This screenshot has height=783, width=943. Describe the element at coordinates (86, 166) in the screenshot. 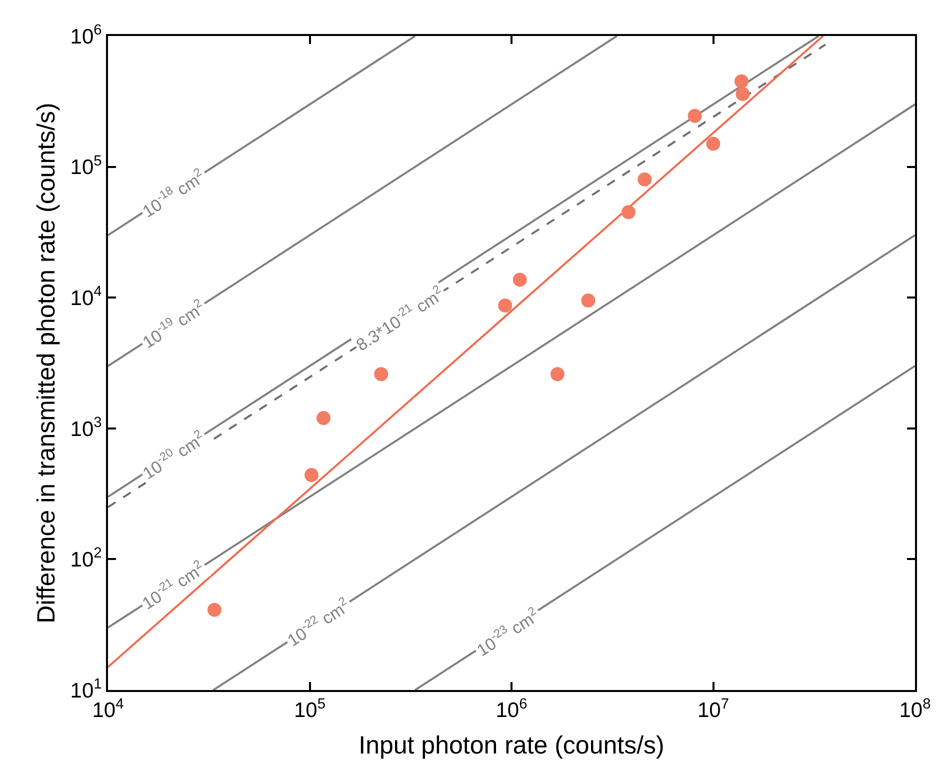

I see `y-tick-label: 10$^{5}$` at that location.